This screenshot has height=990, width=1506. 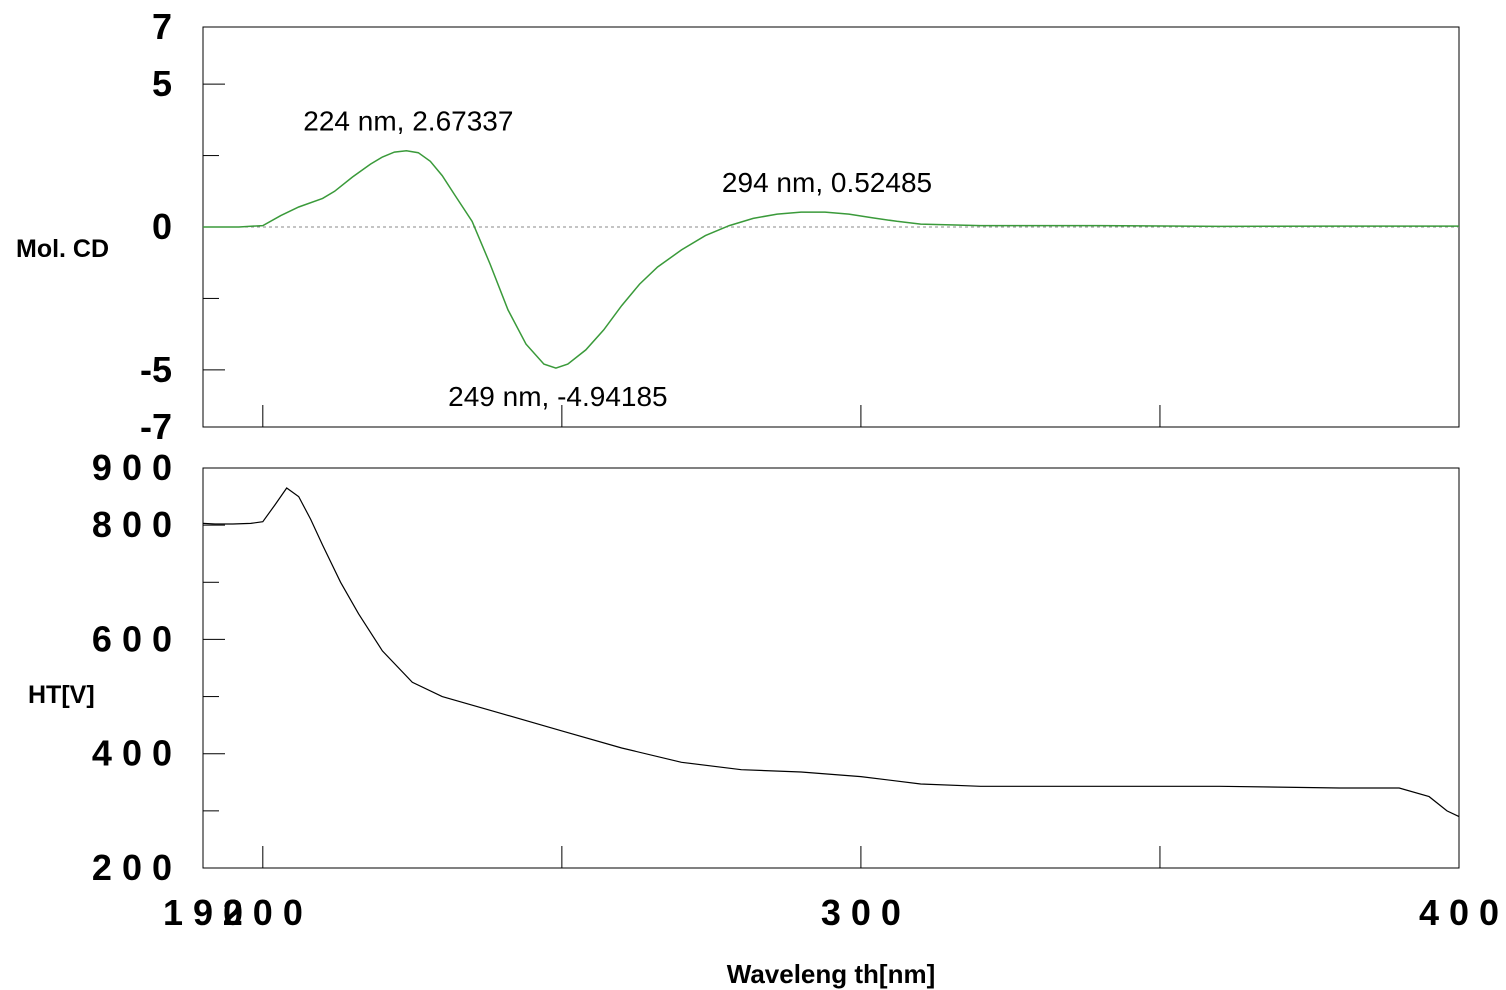 I want to click on cd-y-tick-label: 5, so click(x=162, y=83).